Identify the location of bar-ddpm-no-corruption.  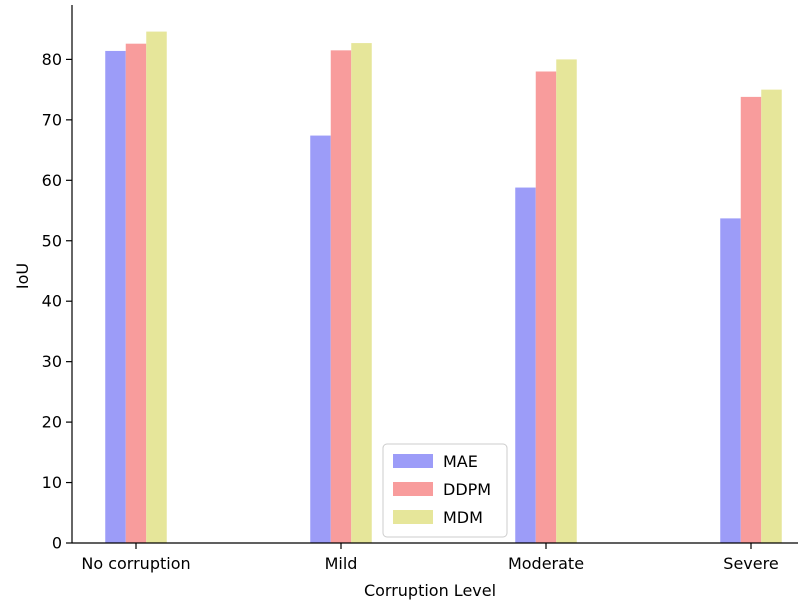
(136, 293).